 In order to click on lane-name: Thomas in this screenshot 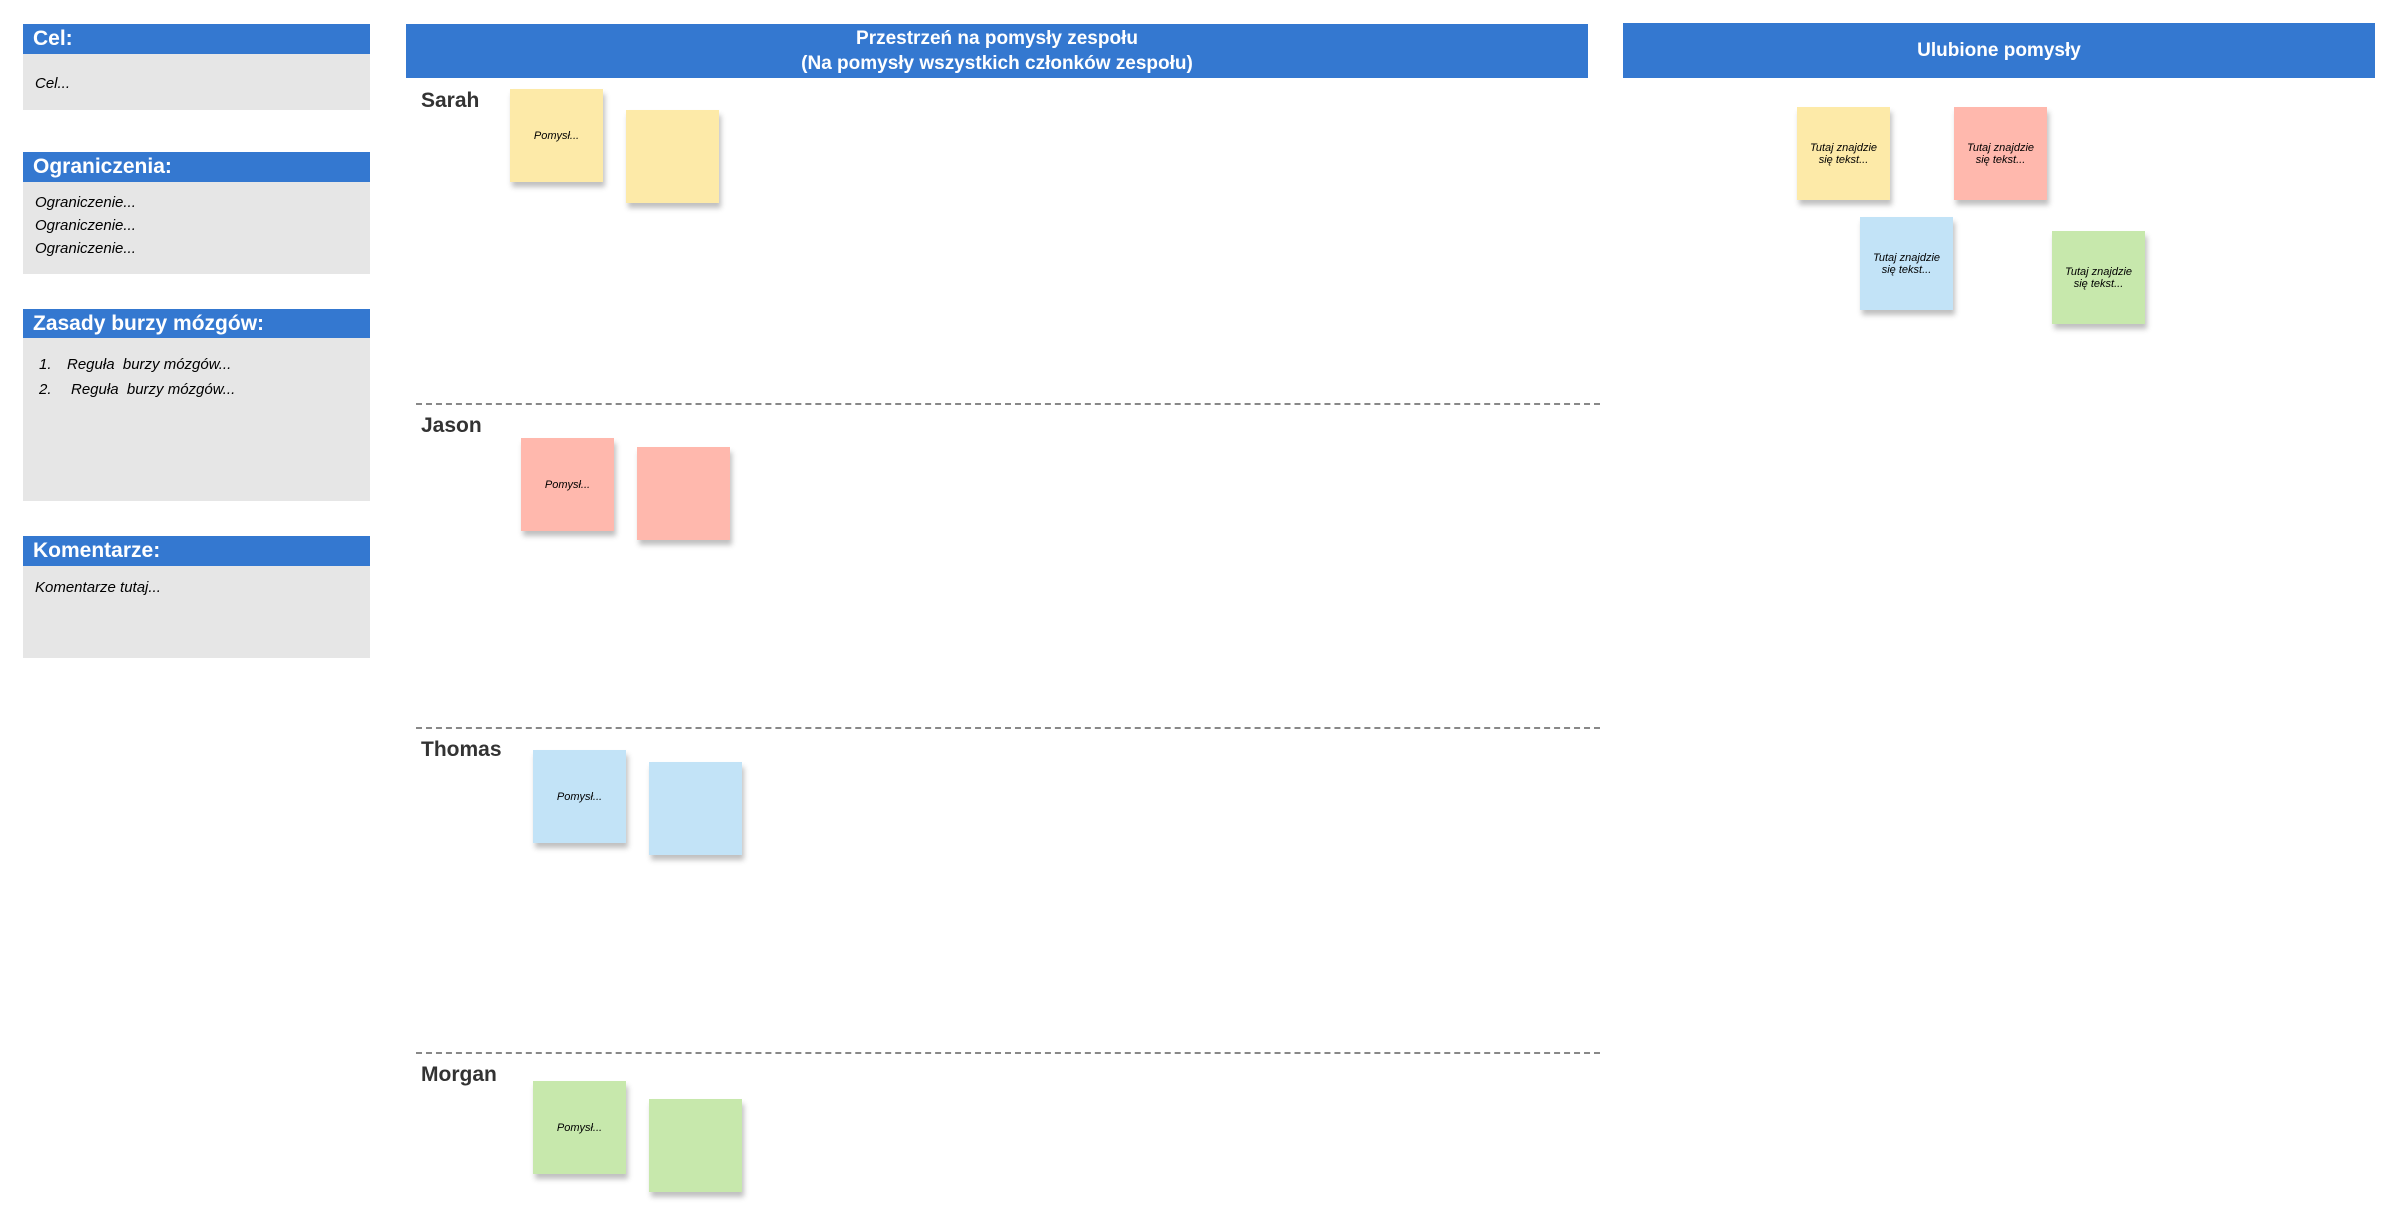, I will do `click(461, 749)`.